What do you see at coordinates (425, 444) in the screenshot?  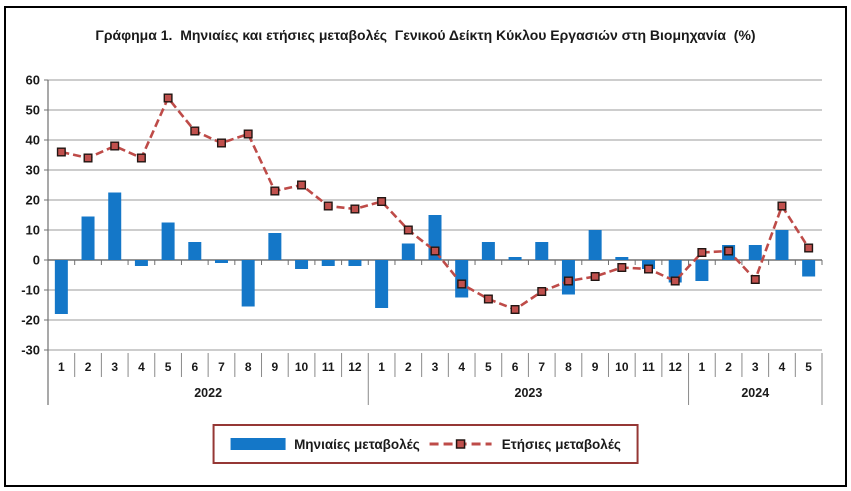 I see `chart-legend: Μηνιαίες μεταβολές Ετήσιες μεταβολές` at bounding box center [425, 444].